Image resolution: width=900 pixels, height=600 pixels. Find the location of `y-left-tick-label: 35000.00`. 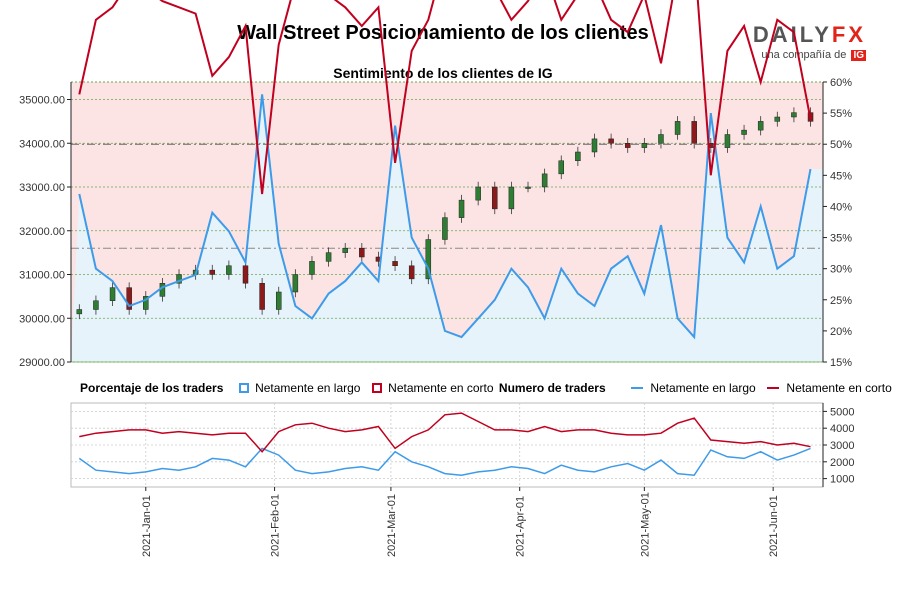

y-left-tick-label: 35000.00 is located at coordinates (42, 101).